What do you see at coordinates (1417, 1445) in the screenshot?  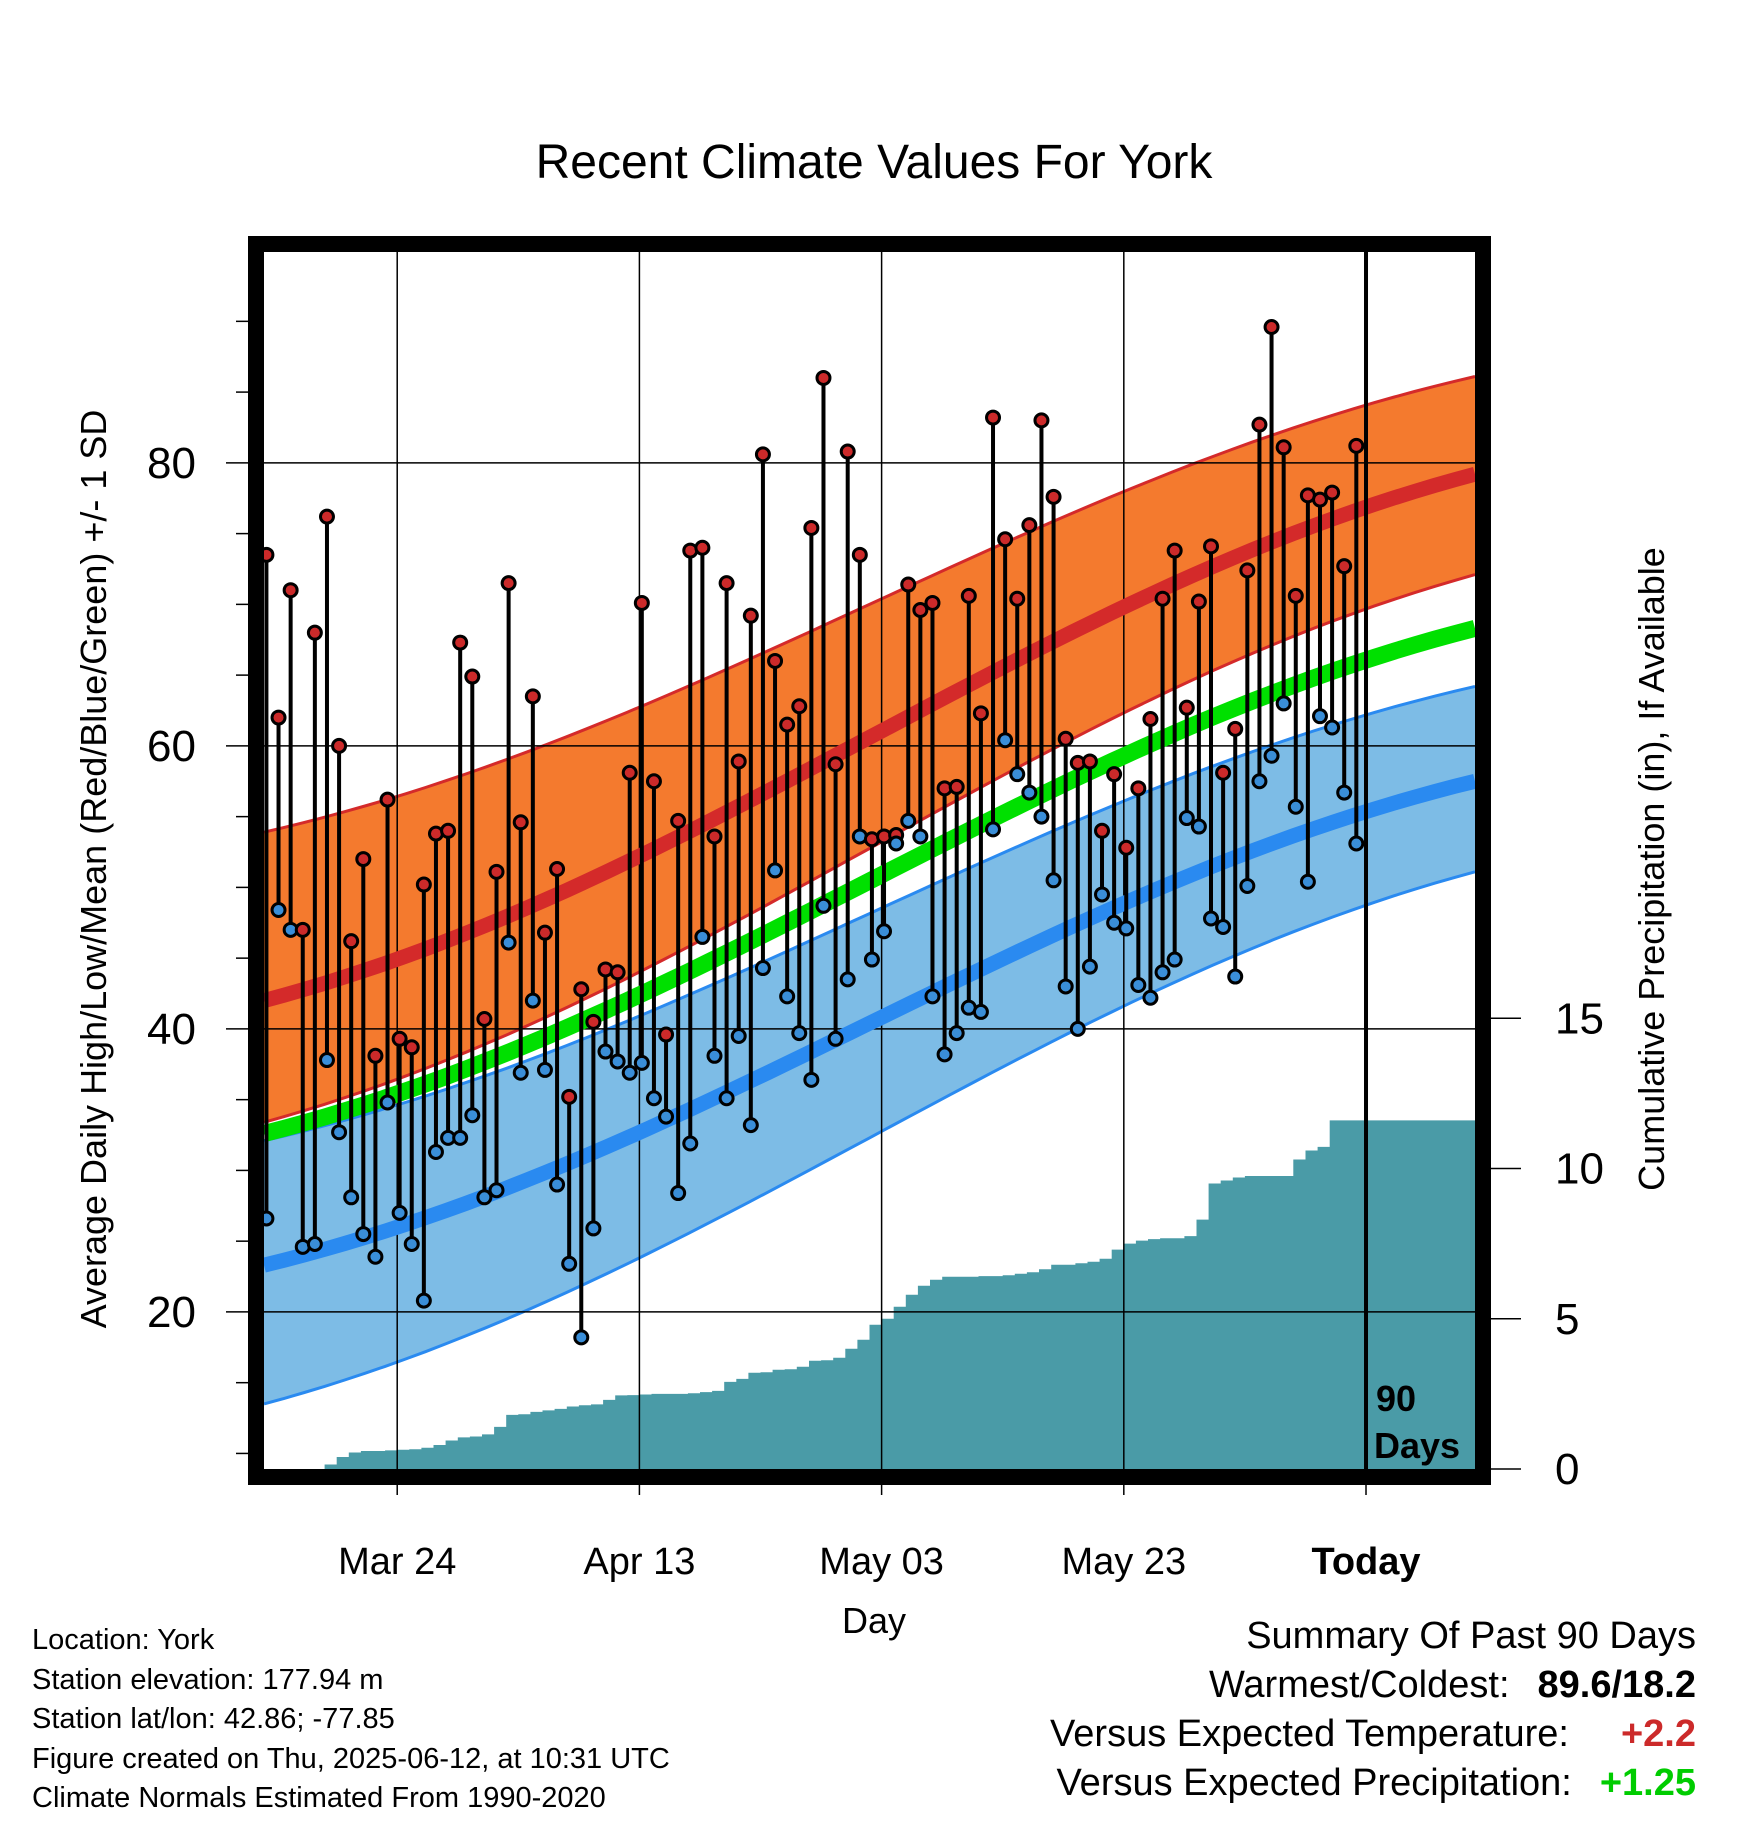 I see `today-days-label: Days` at bounding box center [1417, 1445].